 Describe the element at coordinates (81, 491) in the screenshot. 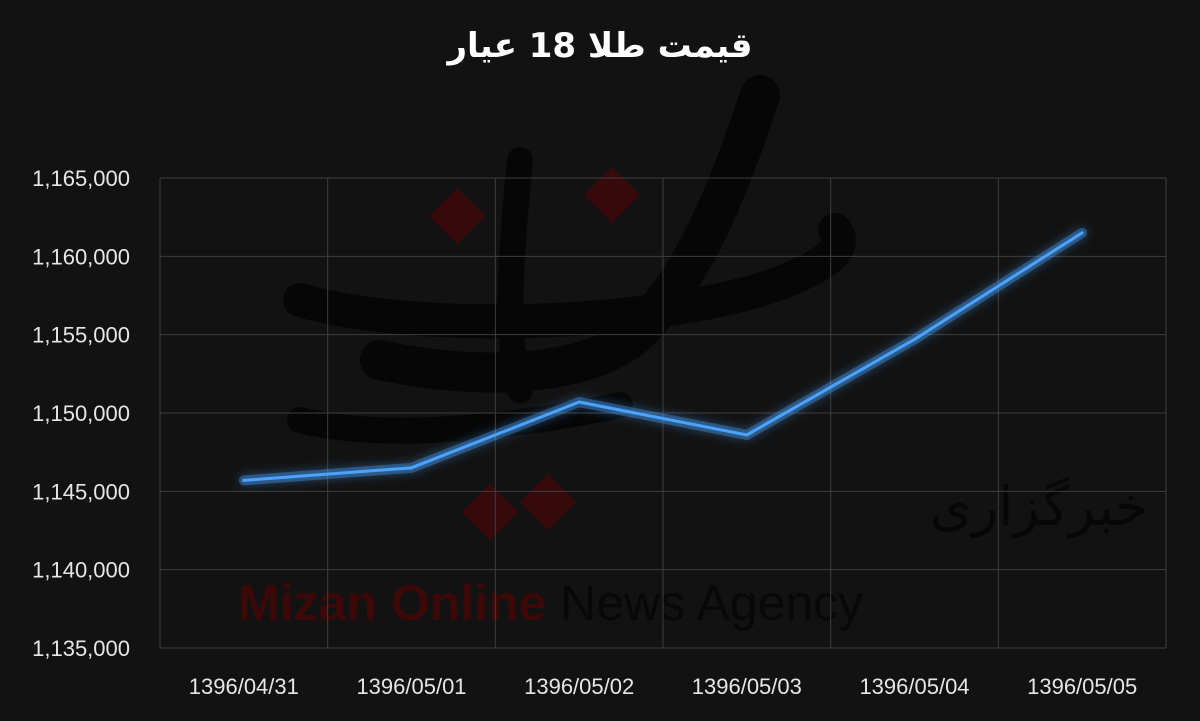

I see `y-tick-label: 1,145,000` at that location.